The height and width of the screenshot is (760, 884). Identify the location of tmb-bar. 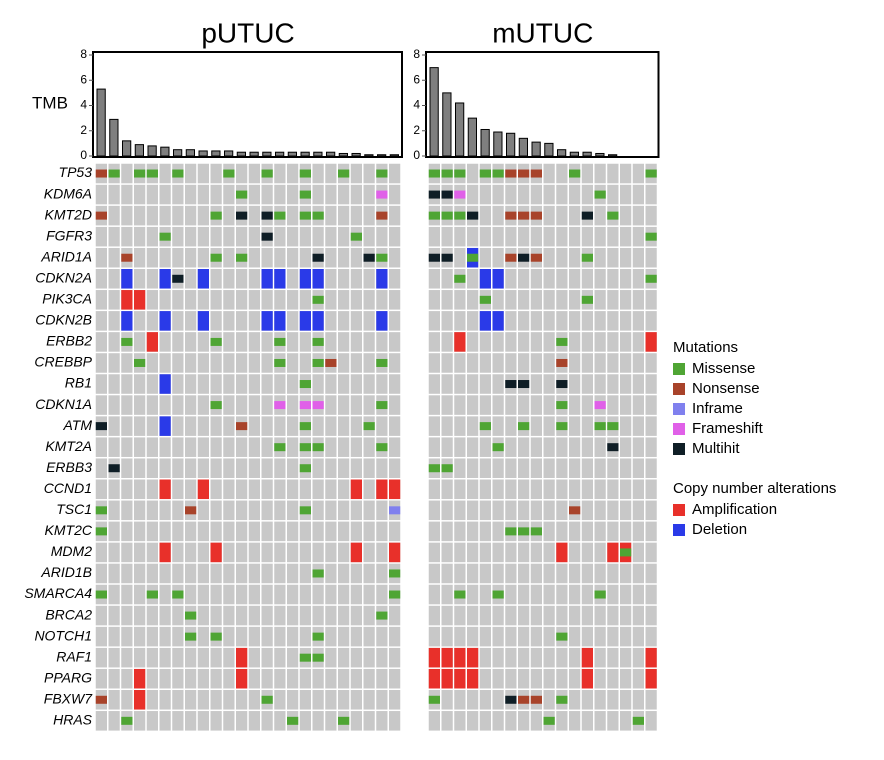
(229, 153).